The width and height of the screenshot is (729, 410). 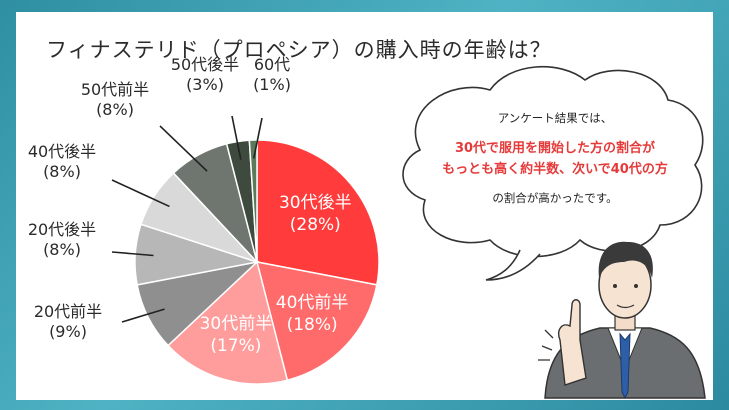 What do you see at coordinates (555, 198) in the screenshot?
I see `bubble-tail-text: の割合が高かったです。` at bounding box center [555, 198].